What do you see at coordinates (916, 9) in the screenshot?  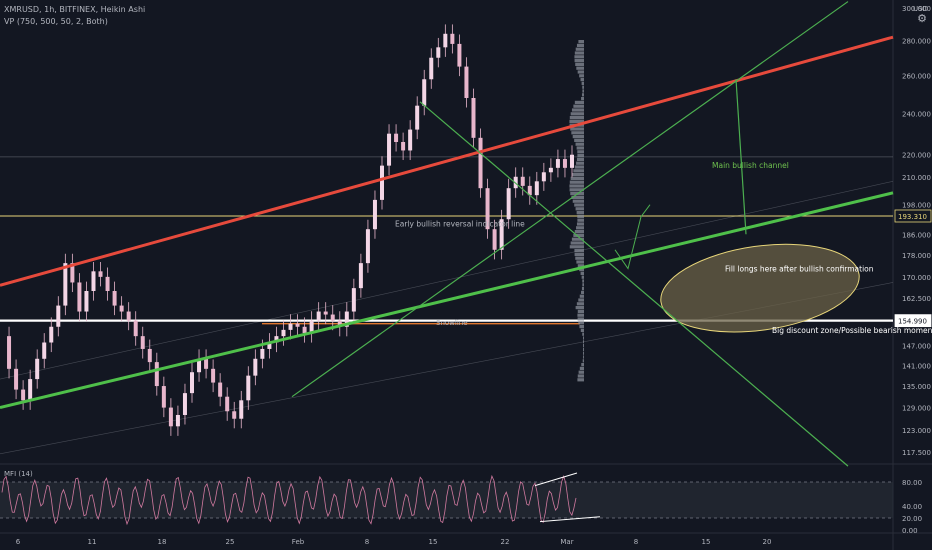 I see `y-tick-label: 300.000` at bounding box center [916, 9].